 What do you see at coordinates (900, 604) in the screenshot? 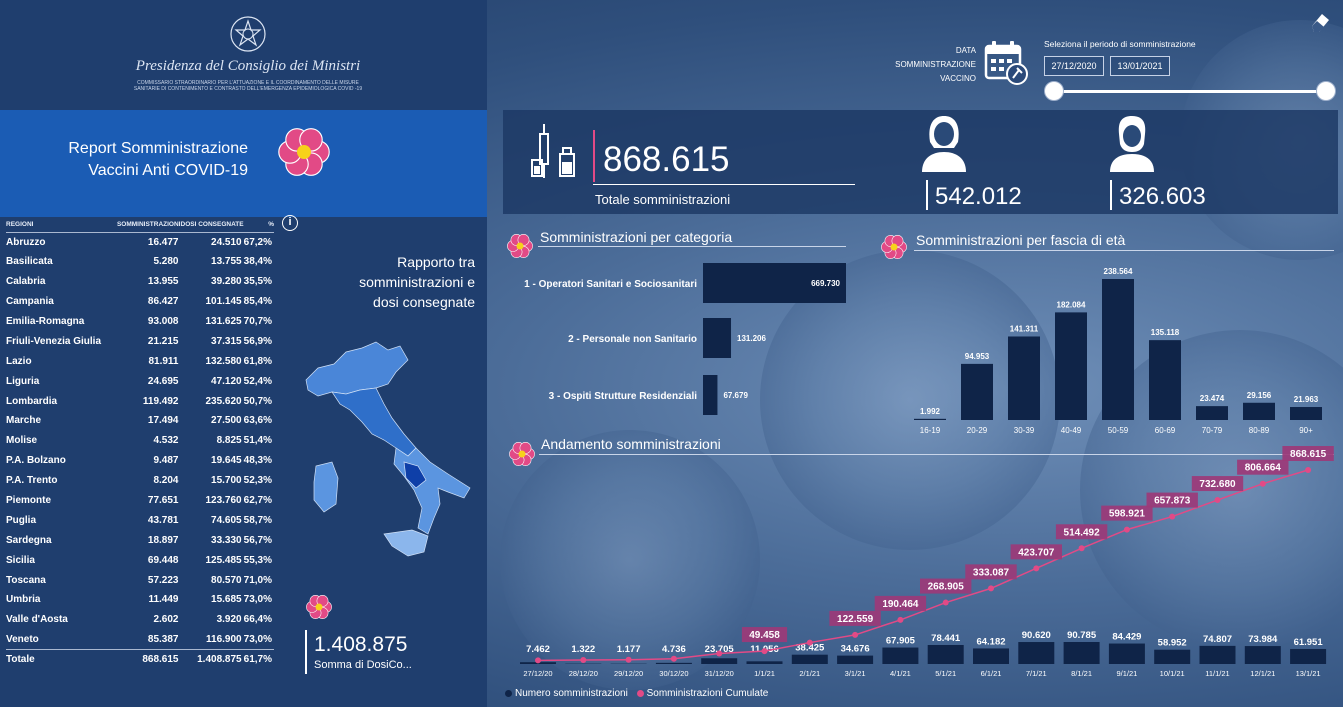
I see `cumulative-value-label: 190.464` at bounding box center [900, 604].